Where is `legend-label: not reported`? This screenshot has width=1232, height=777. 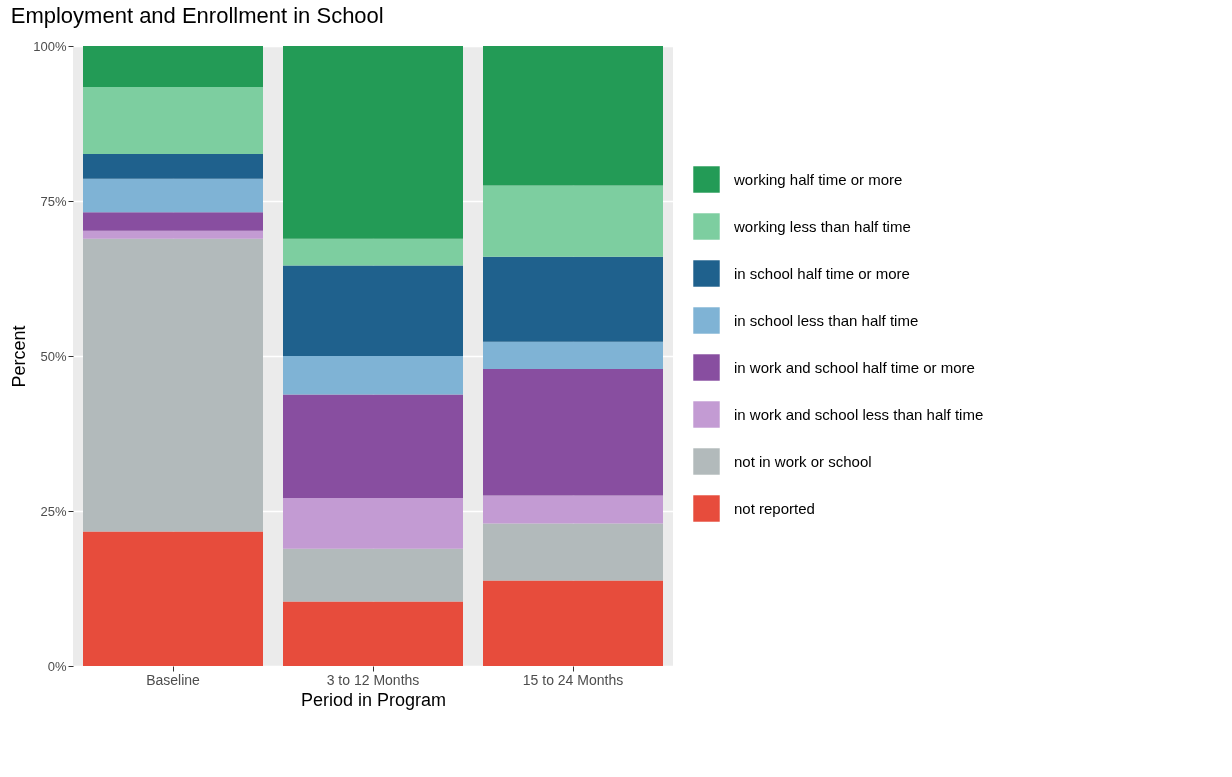
legend-label: not reported is located at coordinates (774, 508).